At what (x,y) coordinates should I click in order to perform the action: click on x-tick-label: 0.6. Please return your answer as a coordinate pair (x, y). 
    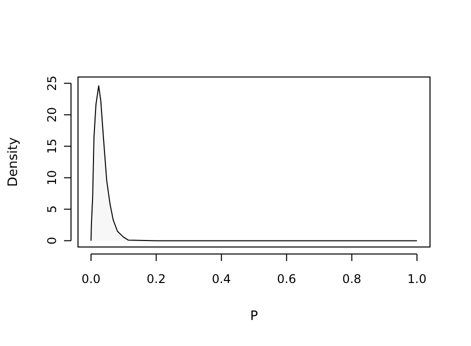
    Looking at the image, I should click on (286, 279).